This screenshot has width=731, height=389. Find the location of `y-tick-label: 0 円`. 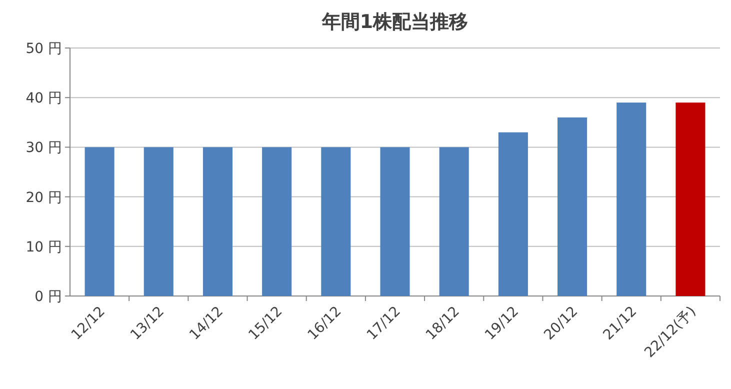

y-tick-label: 0 円 is located at coordinates (48, 297).